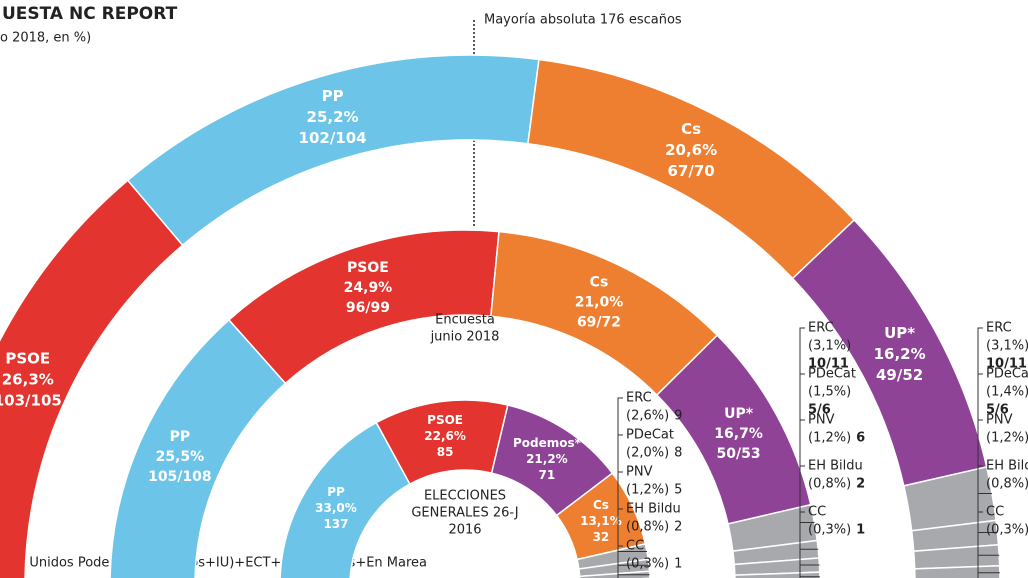  What do you see at coordinates (464, 530) in the screenshot?
I see `ring-label: 2016` at bounding box center [464, 530].